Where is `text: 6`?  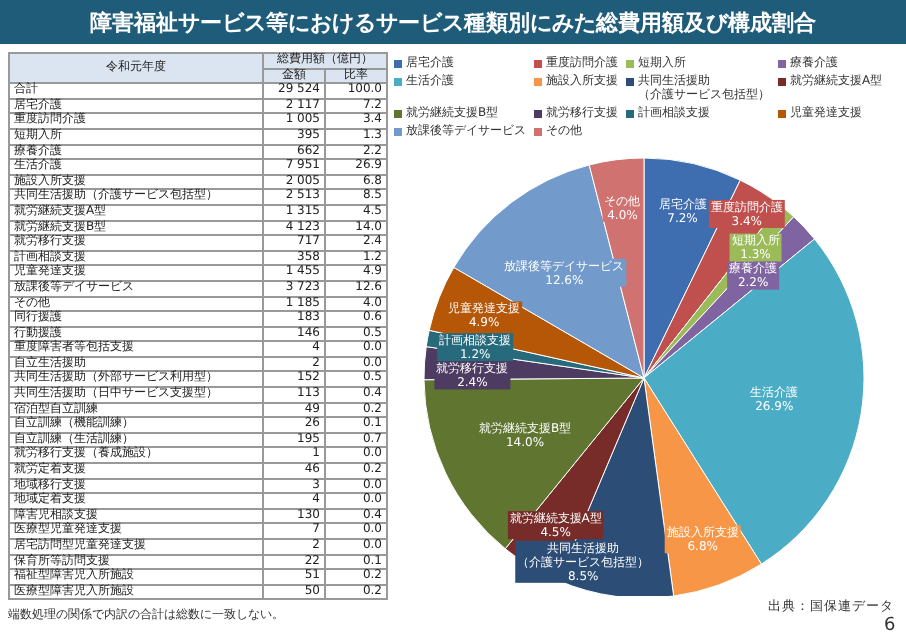 text: 6 is located at coordinates (890, 626).